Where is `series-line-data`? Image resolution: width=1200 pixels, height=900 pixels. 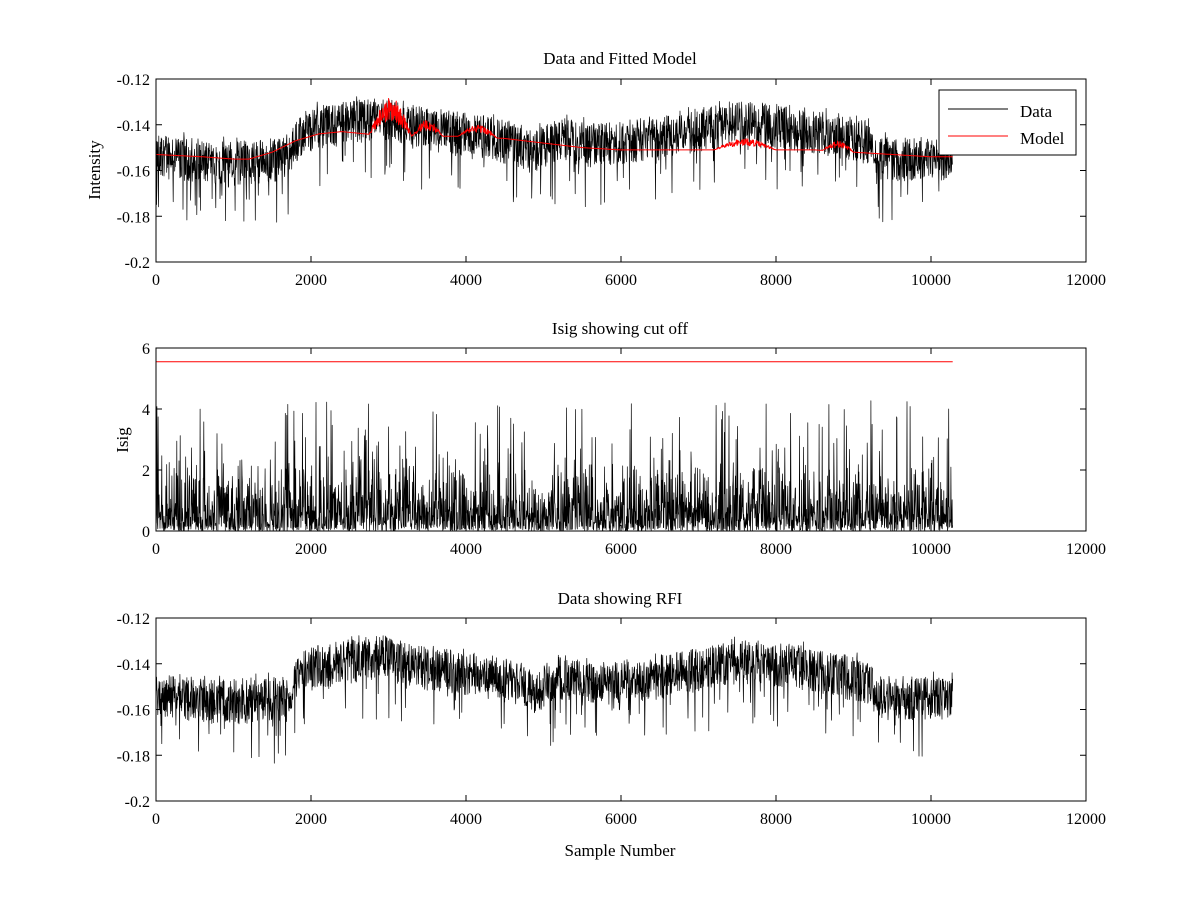
series-line-data is located at coordinates (554, 159).